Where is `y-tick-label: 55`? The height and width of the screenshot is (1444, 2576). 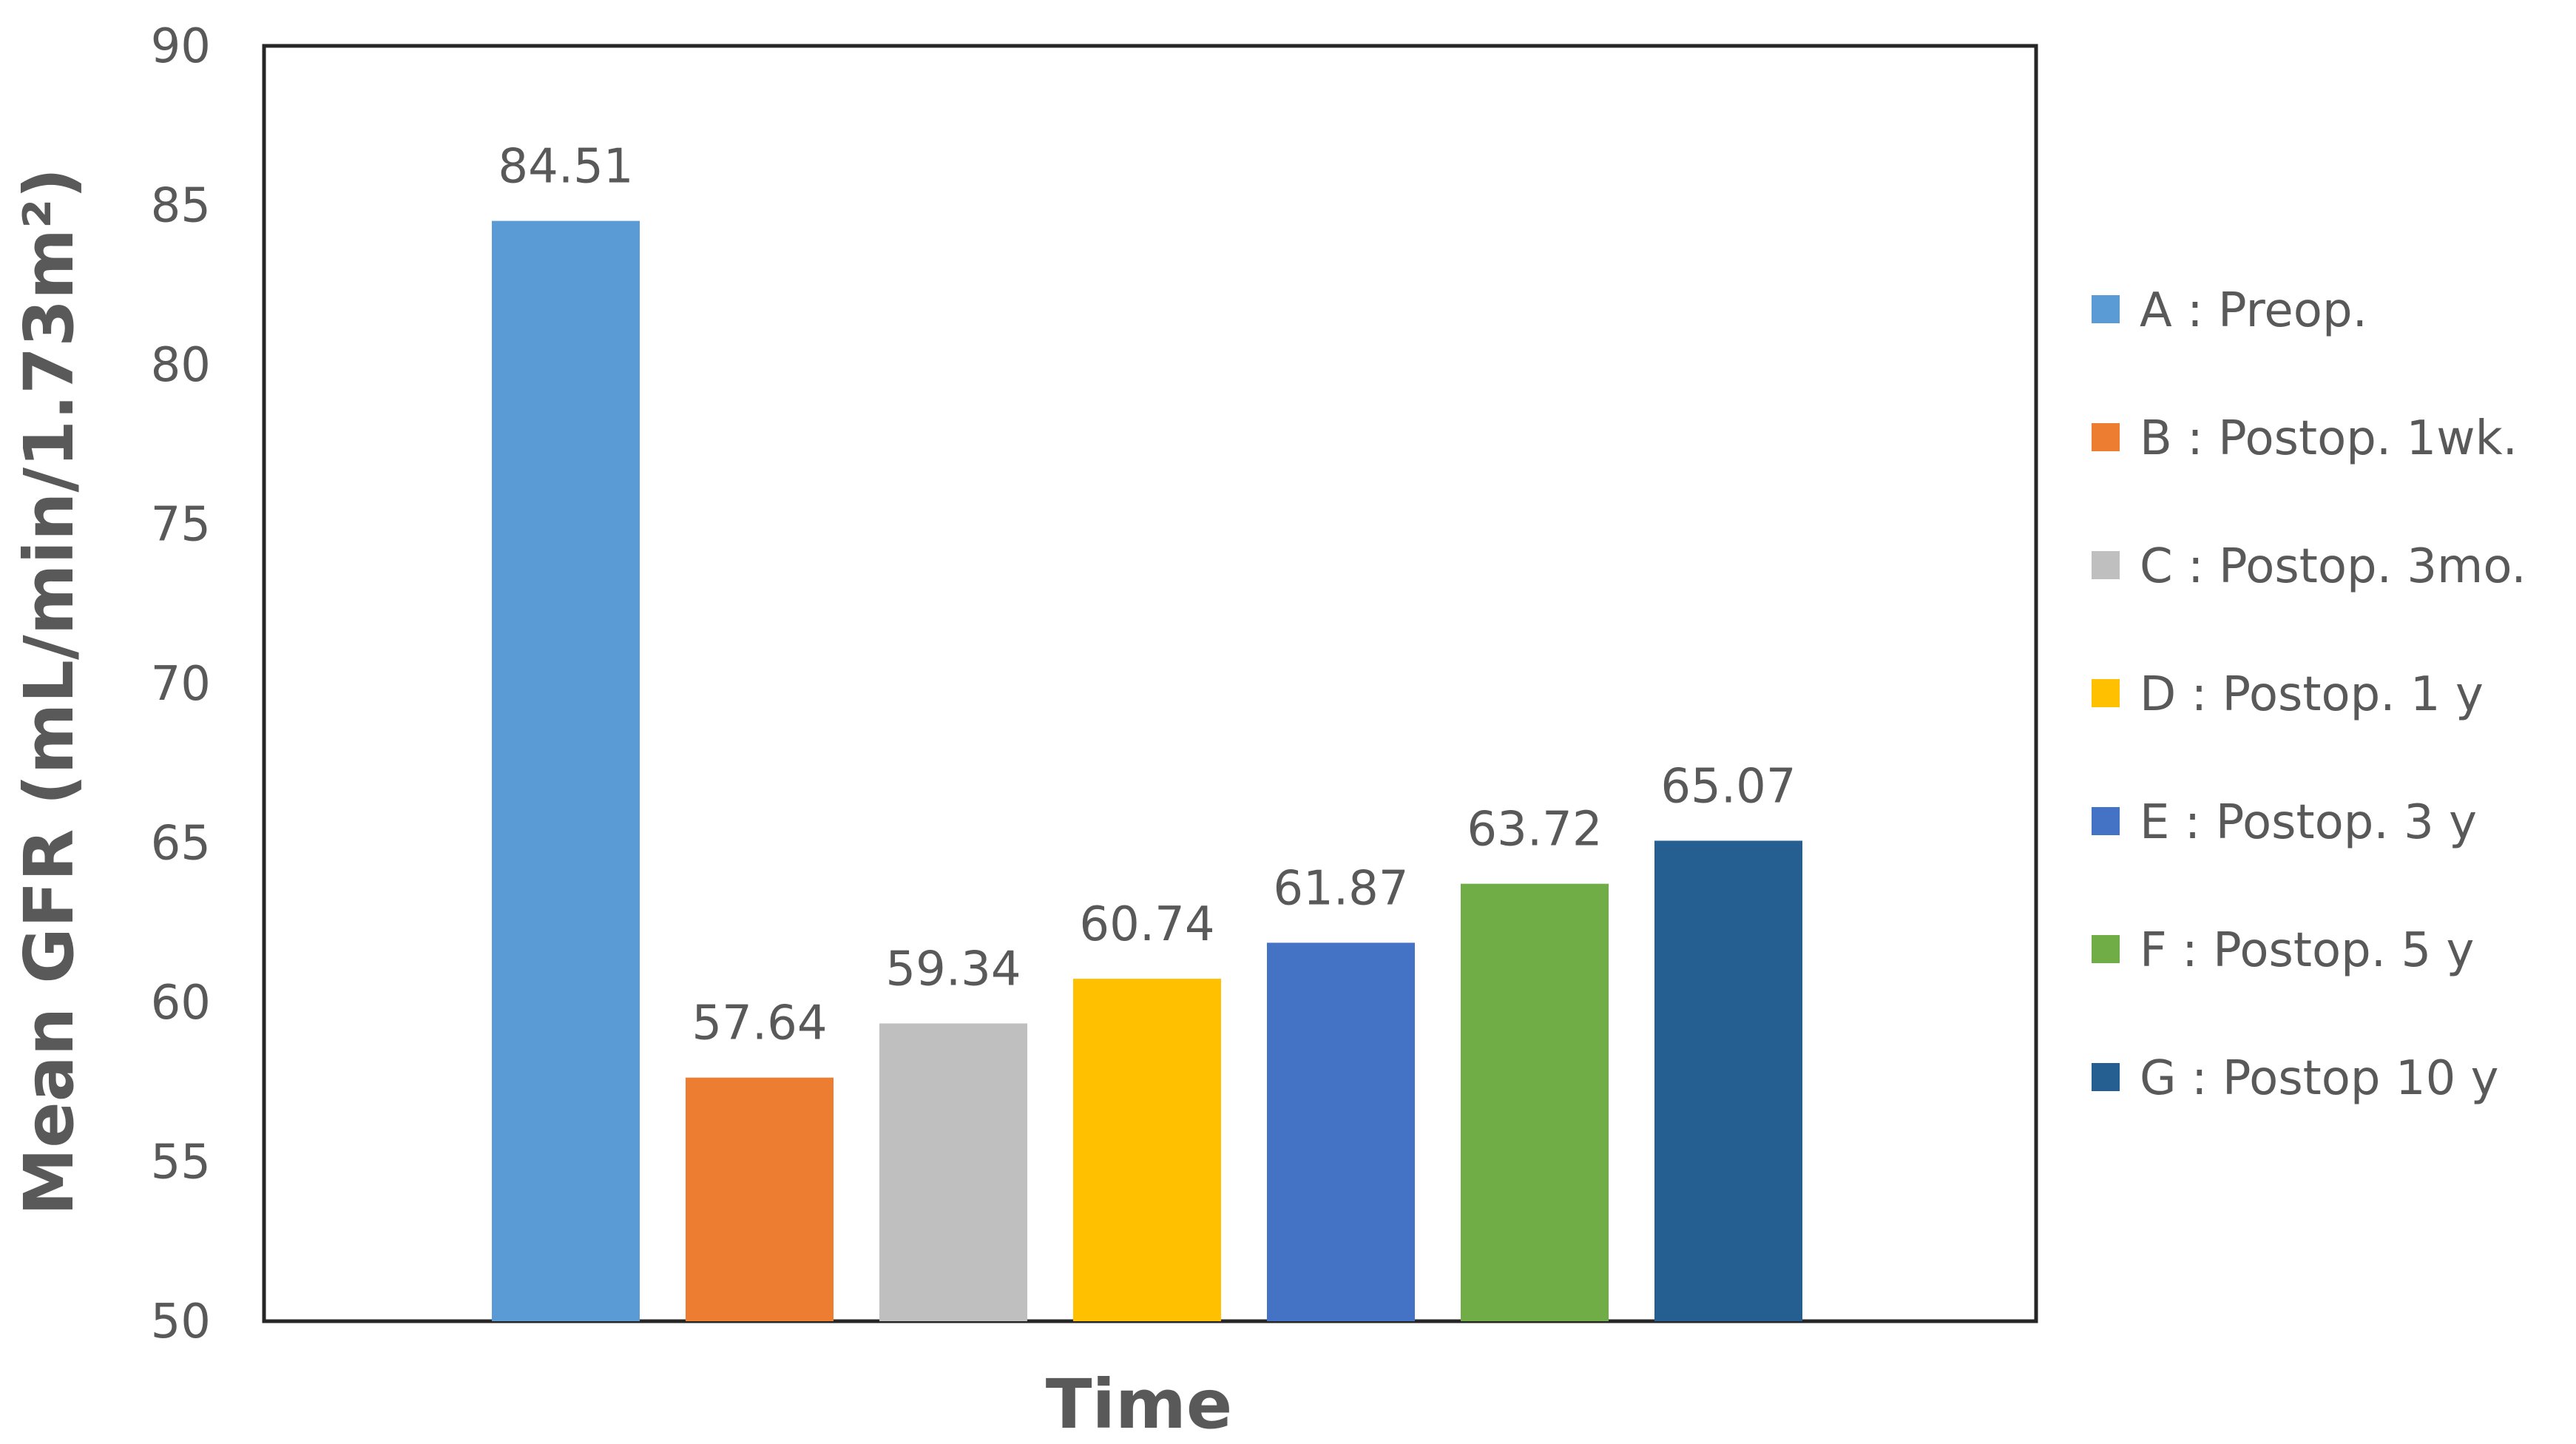
y-tick-label: 55 is located at coordinates (181, 1163).